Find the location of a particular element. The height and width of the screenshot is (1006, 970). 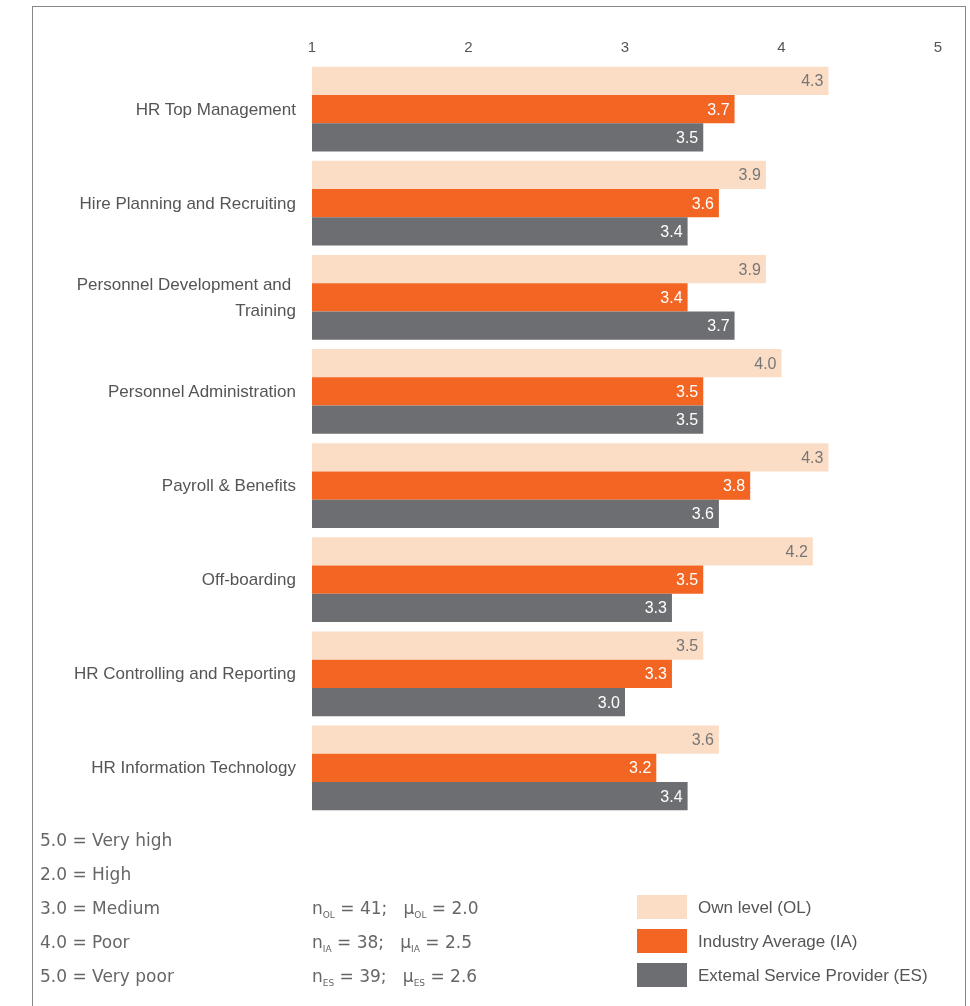

x-tick-label: 3 is located at coordinates (625, 46).